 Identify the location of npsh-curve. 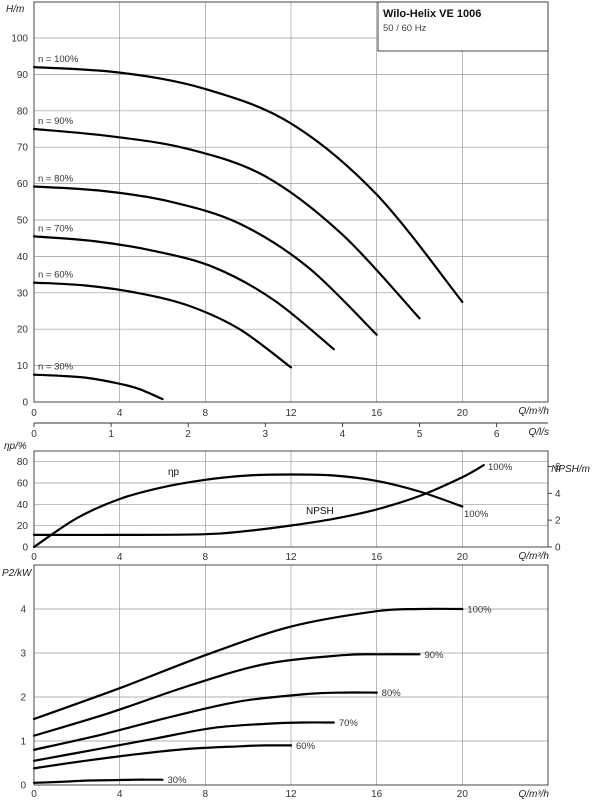
(258, 500).